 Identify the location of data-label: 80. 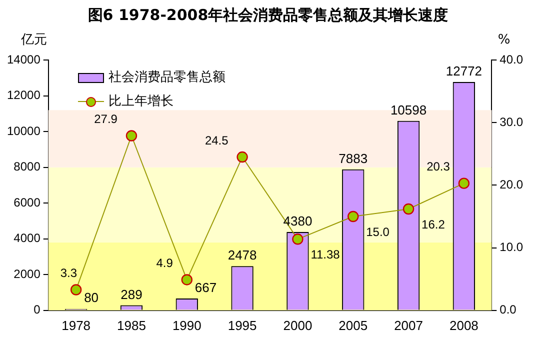
(91, 297).